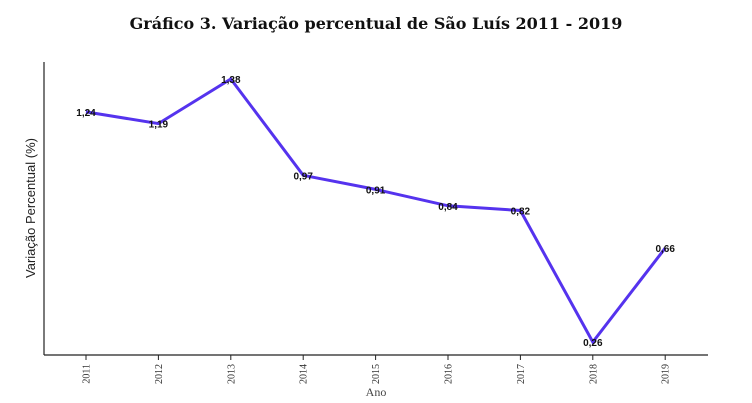 The height and width of the screenshot is (403, 752). I want to click on x-tick-label: 2018, so click(593, 374).